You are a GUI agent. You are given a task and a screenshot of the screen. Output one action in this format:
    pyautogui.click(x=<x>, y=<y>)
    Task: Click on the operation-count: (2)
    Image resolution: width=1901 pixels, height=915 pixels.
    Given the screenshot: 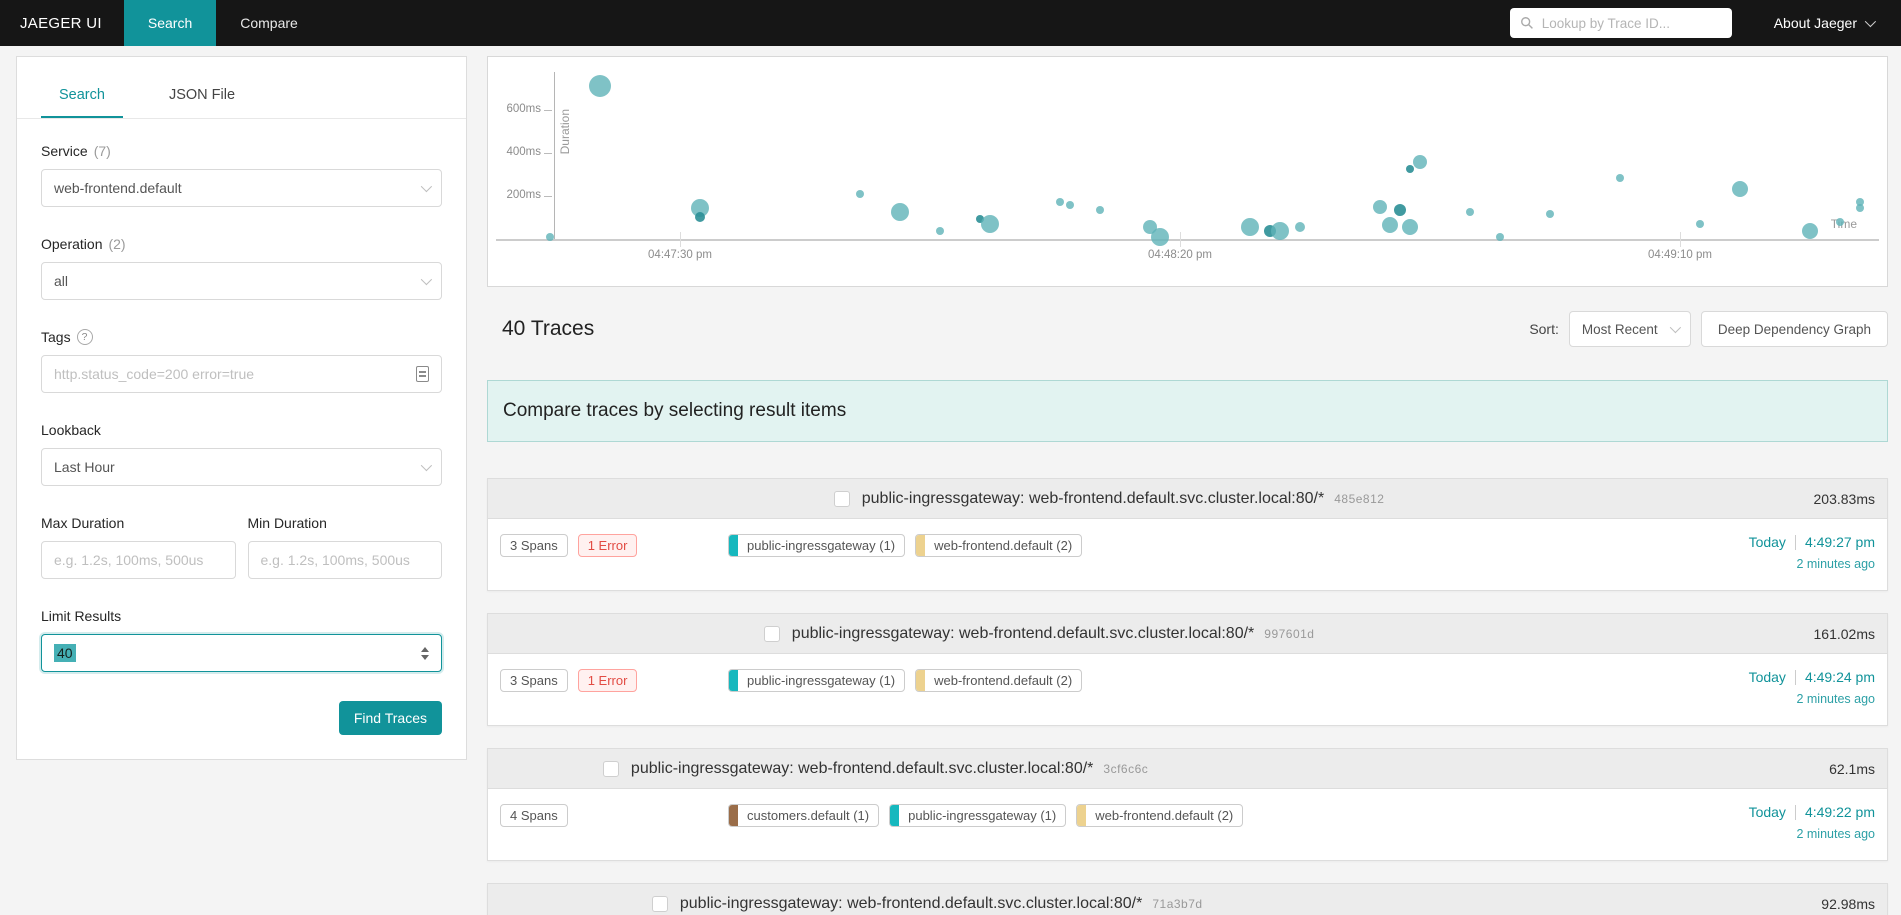 What is the action you would take?
    pyautogui.click(x=117, y=244)
    